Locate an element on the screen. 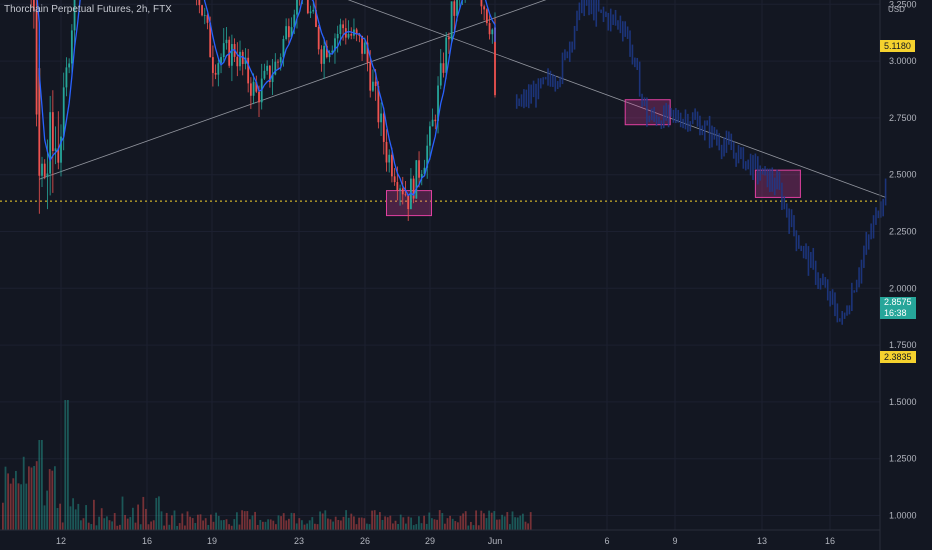 The width and height of the screenshot is (932, 550). time-tick-label: 13 is located at coordinates (762, 541).